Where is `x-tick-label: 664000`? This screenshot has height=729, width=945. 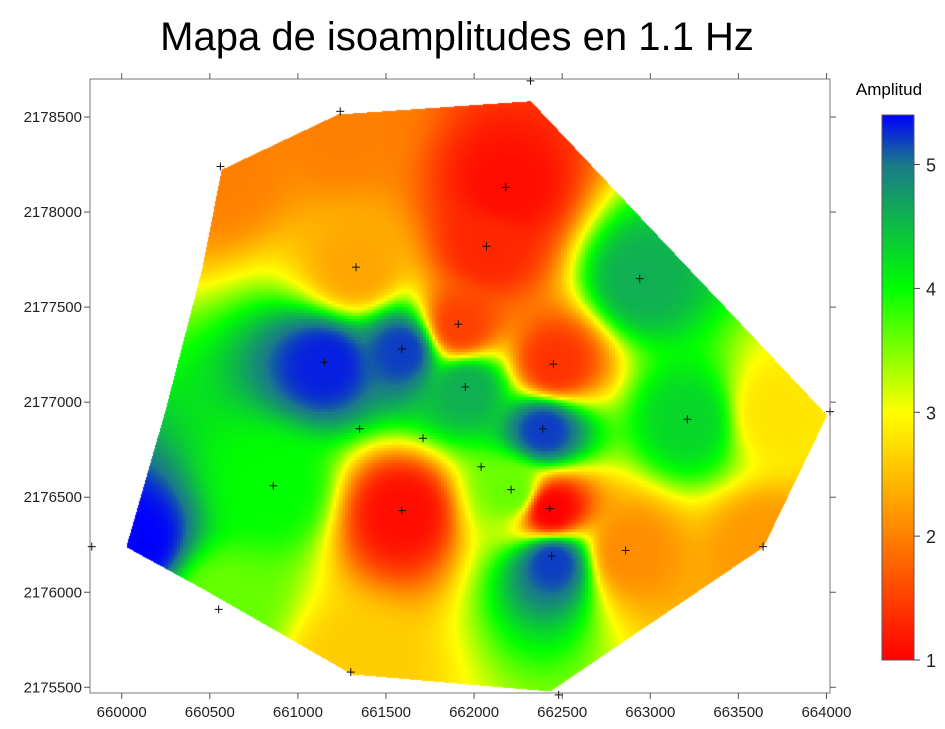 x-tick-label: 664000 is located at coordinates (826, 712).